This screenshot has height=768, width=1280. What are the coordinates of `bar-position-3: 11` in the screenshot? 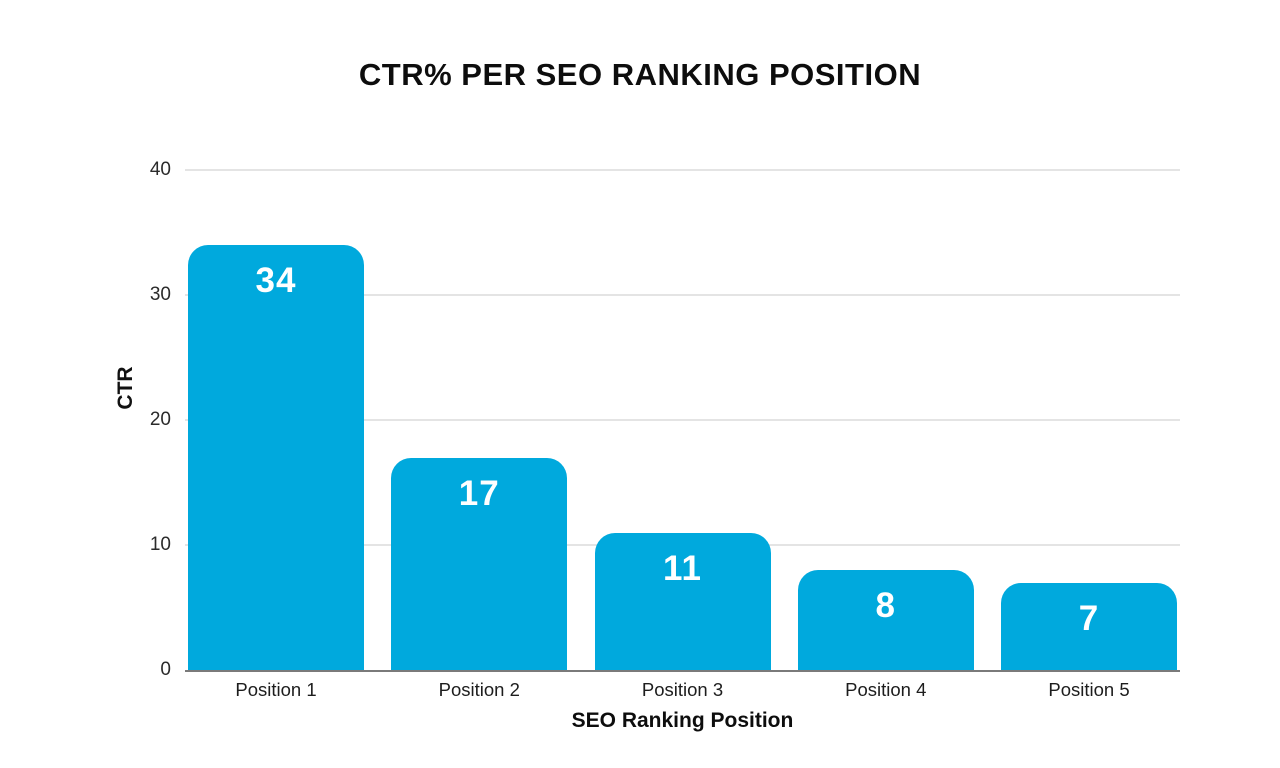 It's located at (682, 601).